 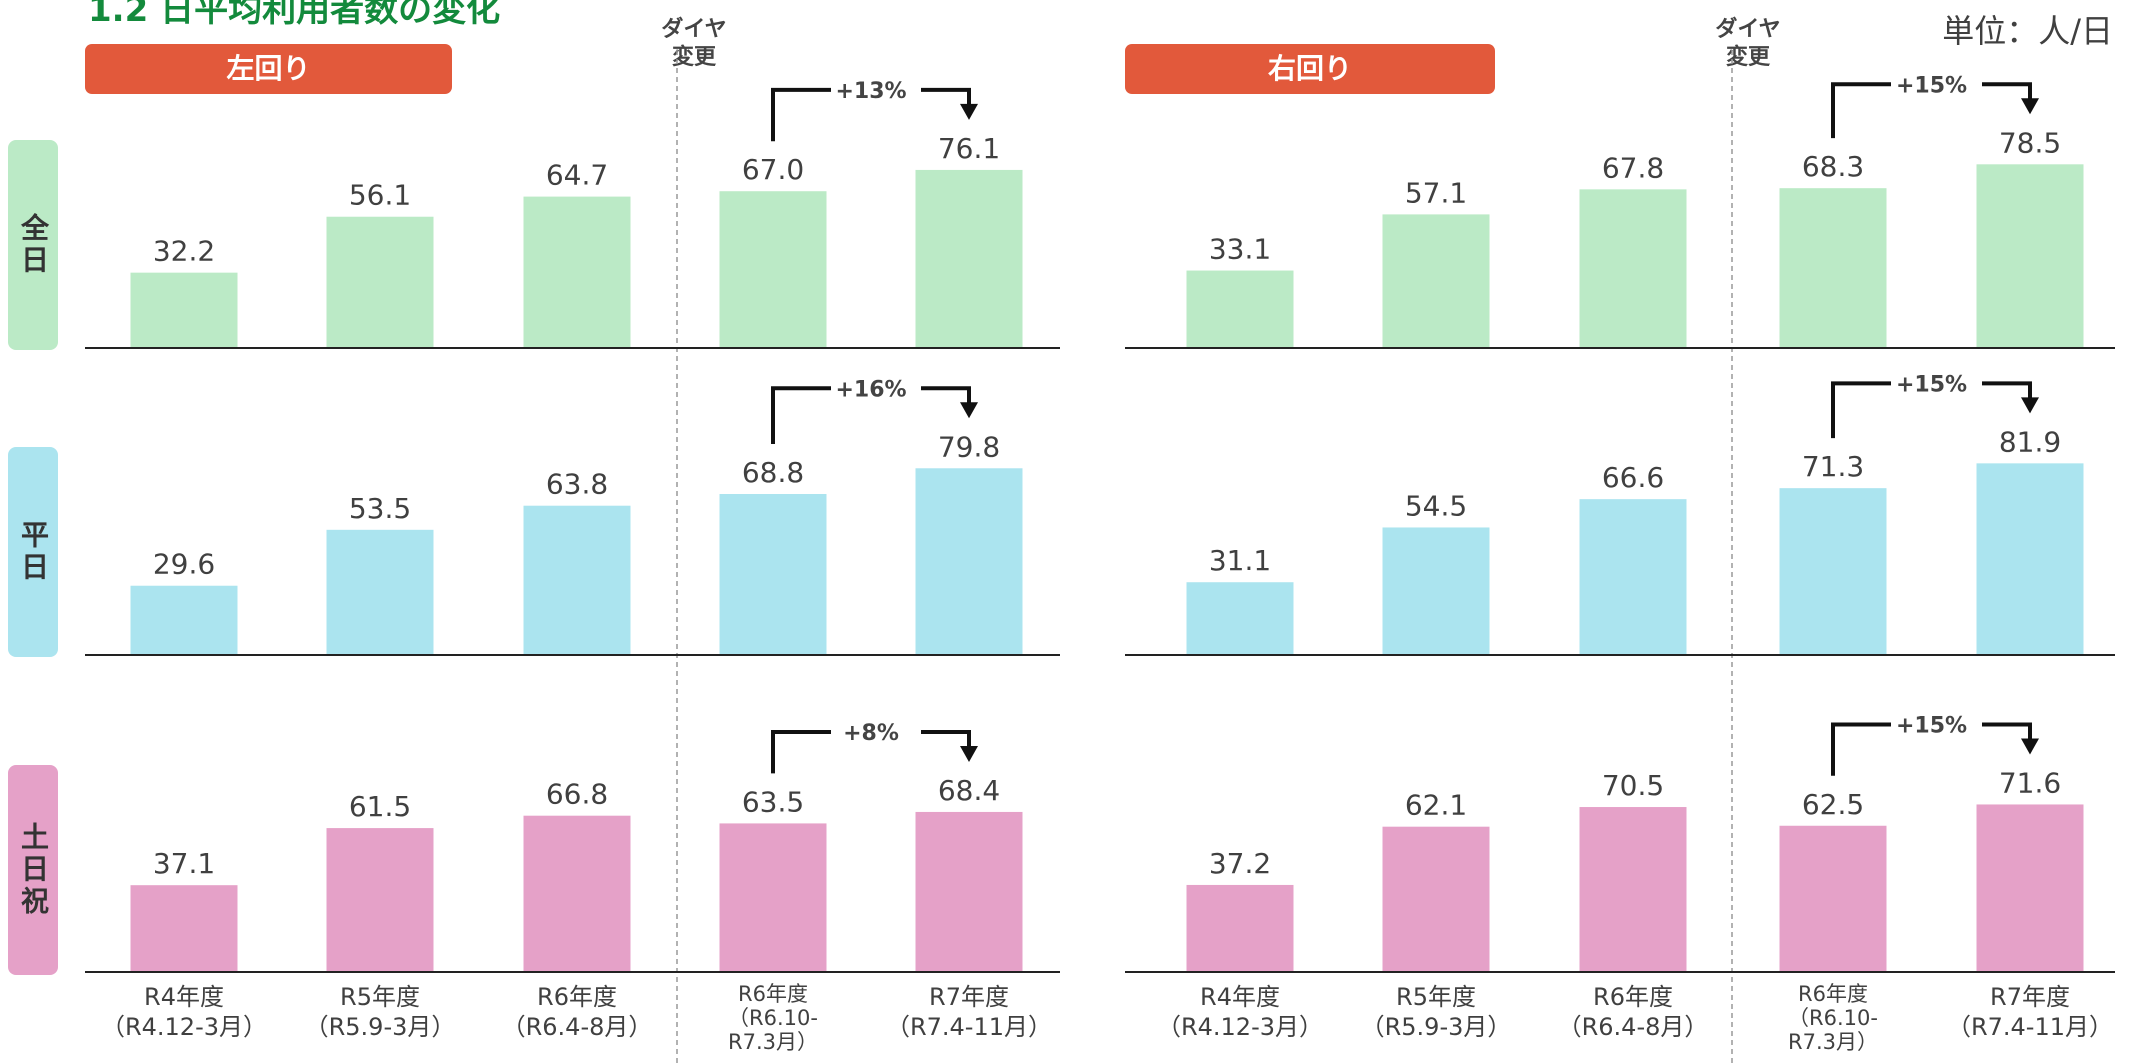 What do you see at coordinates (969, 446) in the screenshot?
I see `data-label: 79.8` at bounding box center [969, 446].